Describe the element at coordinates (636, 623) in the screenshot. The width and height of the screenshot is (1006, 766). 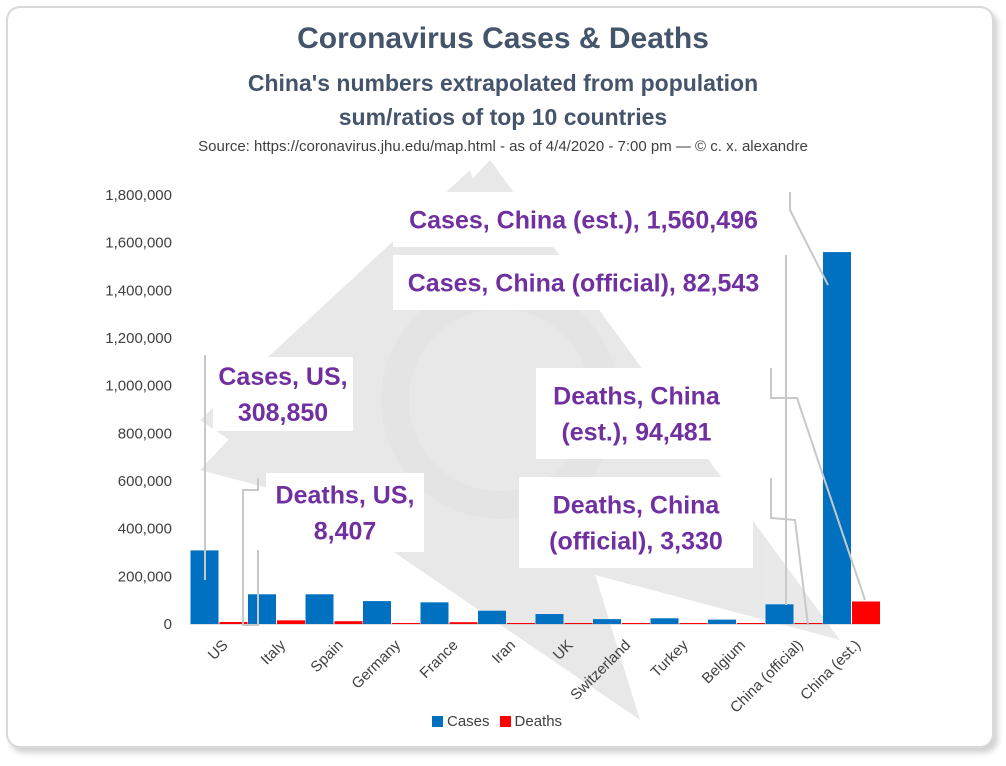
I see `bar-deaths-switzerland` at that location.